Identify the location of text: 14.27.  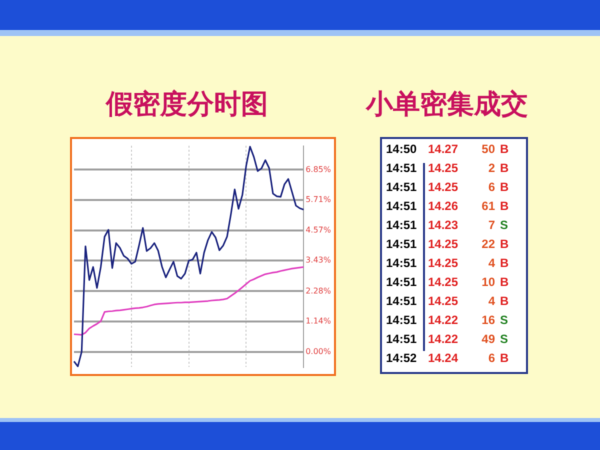
(443, 149).